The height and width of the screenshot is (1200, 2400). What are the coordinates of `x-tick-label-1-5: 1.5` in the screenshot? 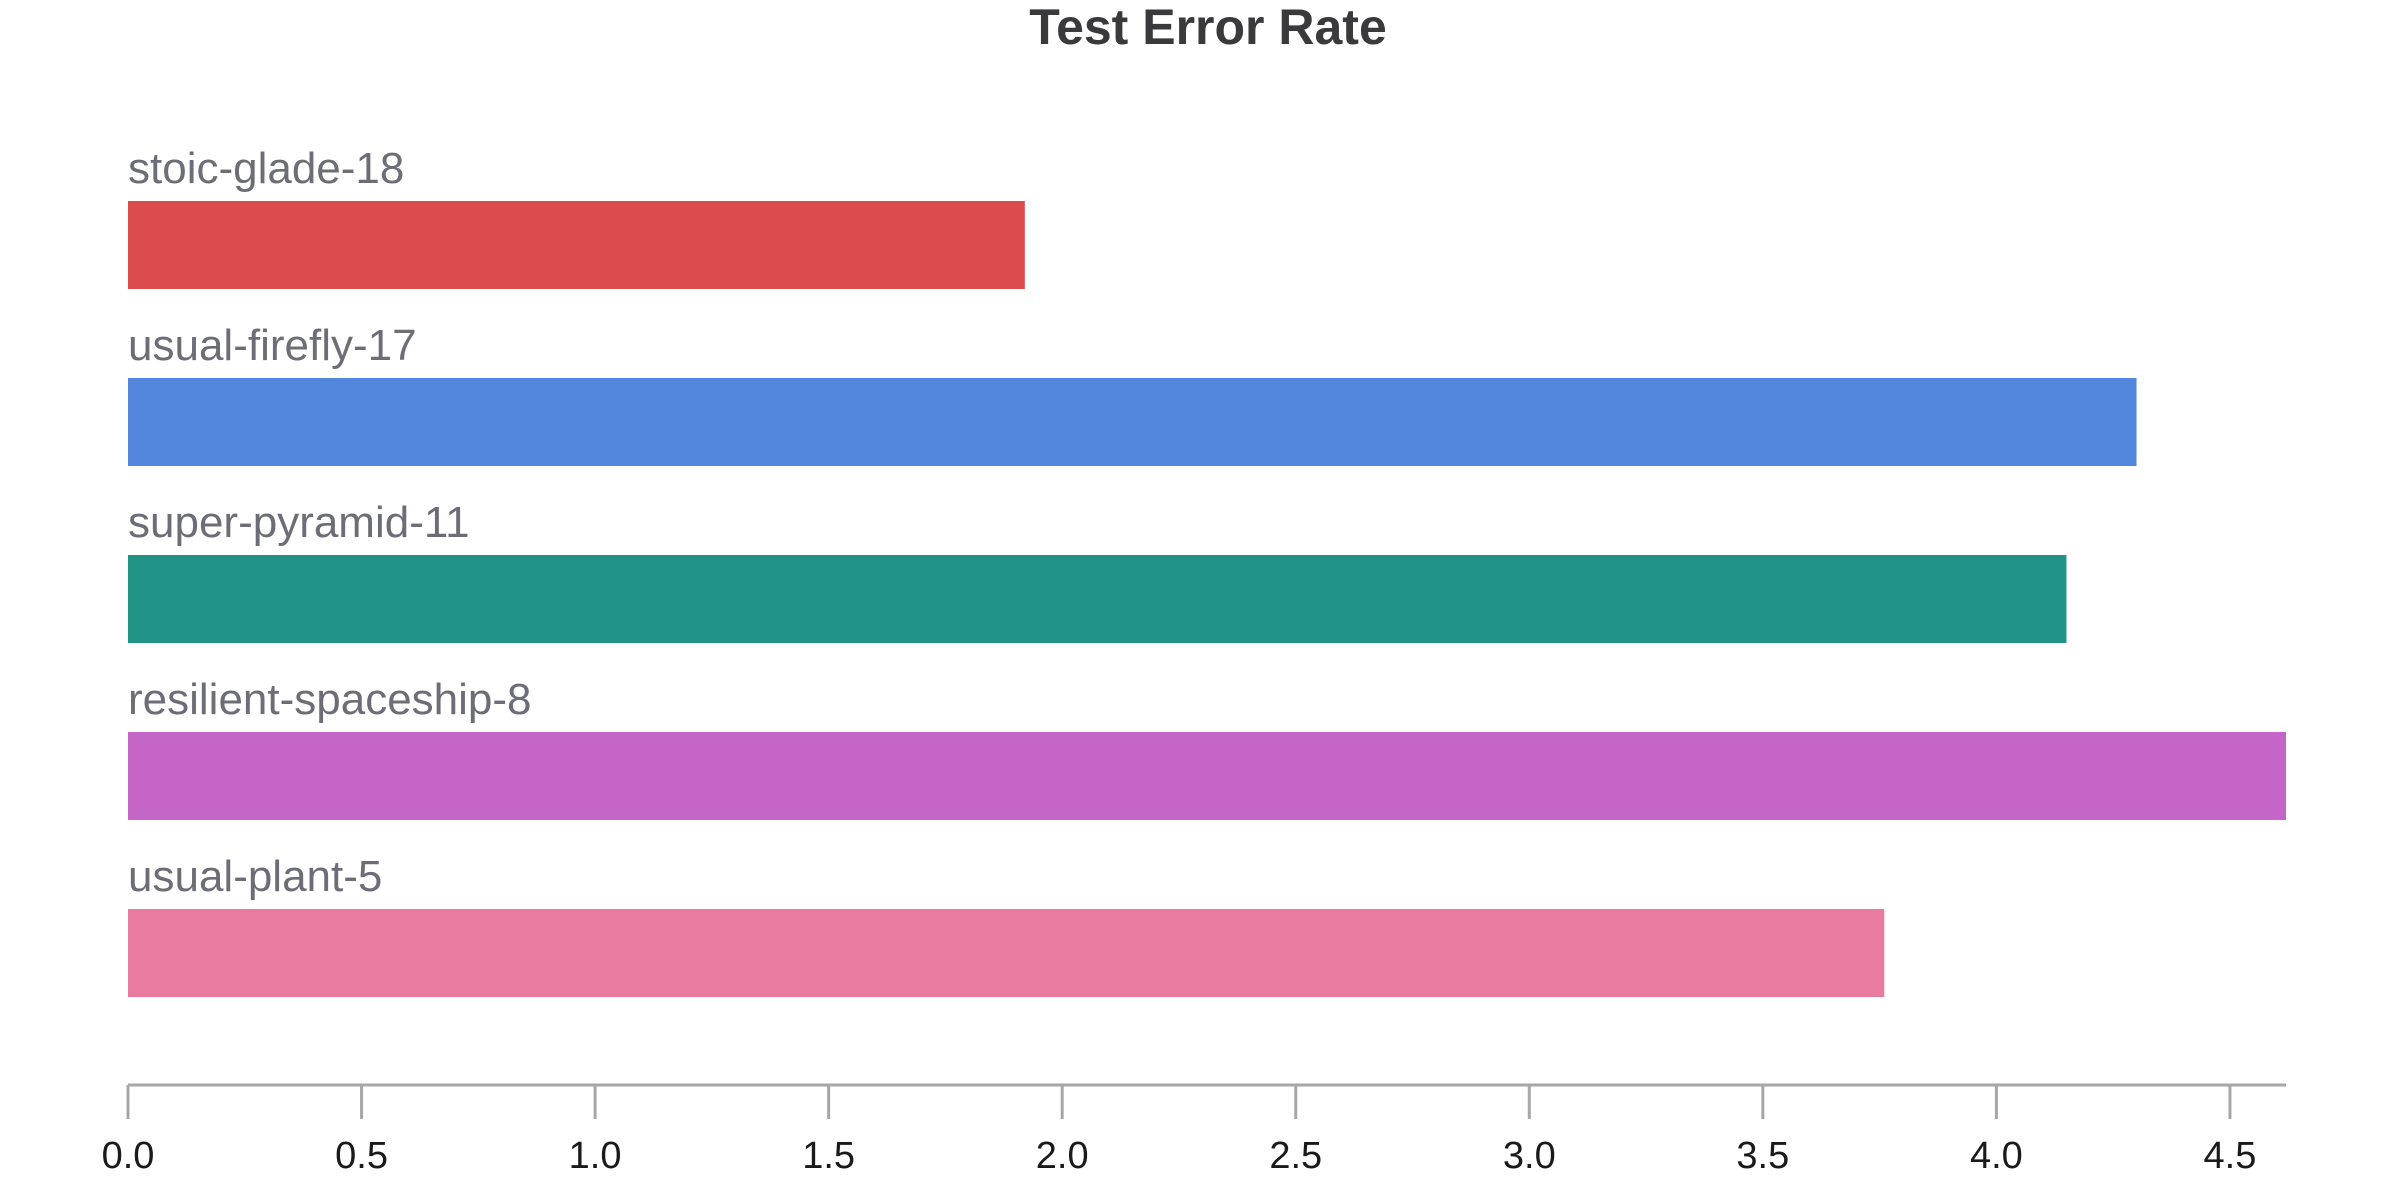 It's located at (828, 1156).